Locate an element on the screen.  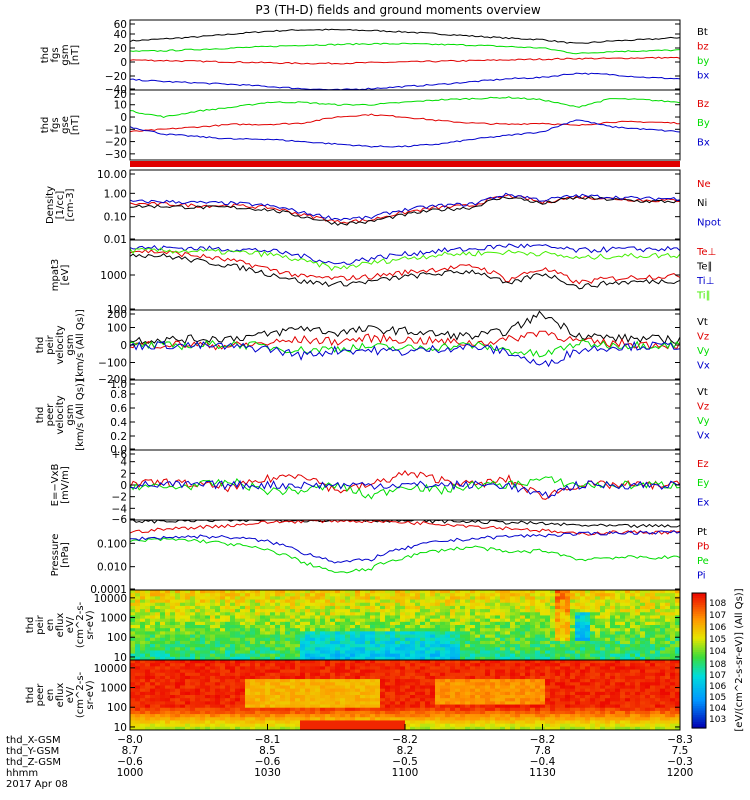
y-axis-label: thd peir en eflux eV/(cm^2-s-sr-eV) is located at coordinates (60, 624).